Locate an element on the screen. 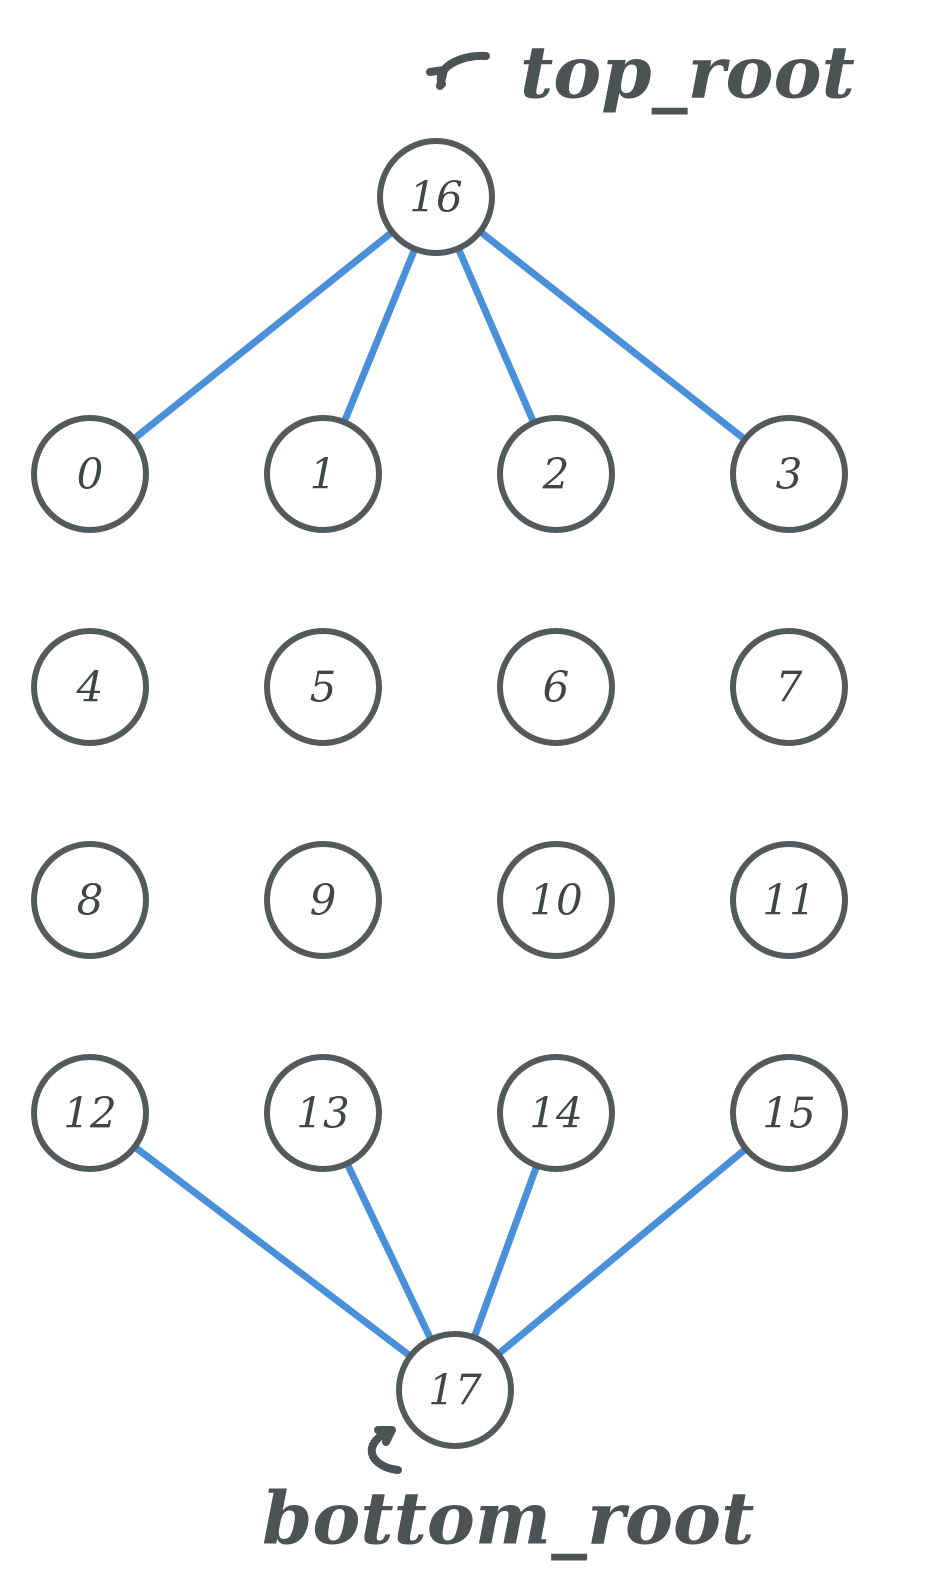 The height and width of the screenshot is (1595, 928). node-label: 10 is located at coordinates (555, 900).